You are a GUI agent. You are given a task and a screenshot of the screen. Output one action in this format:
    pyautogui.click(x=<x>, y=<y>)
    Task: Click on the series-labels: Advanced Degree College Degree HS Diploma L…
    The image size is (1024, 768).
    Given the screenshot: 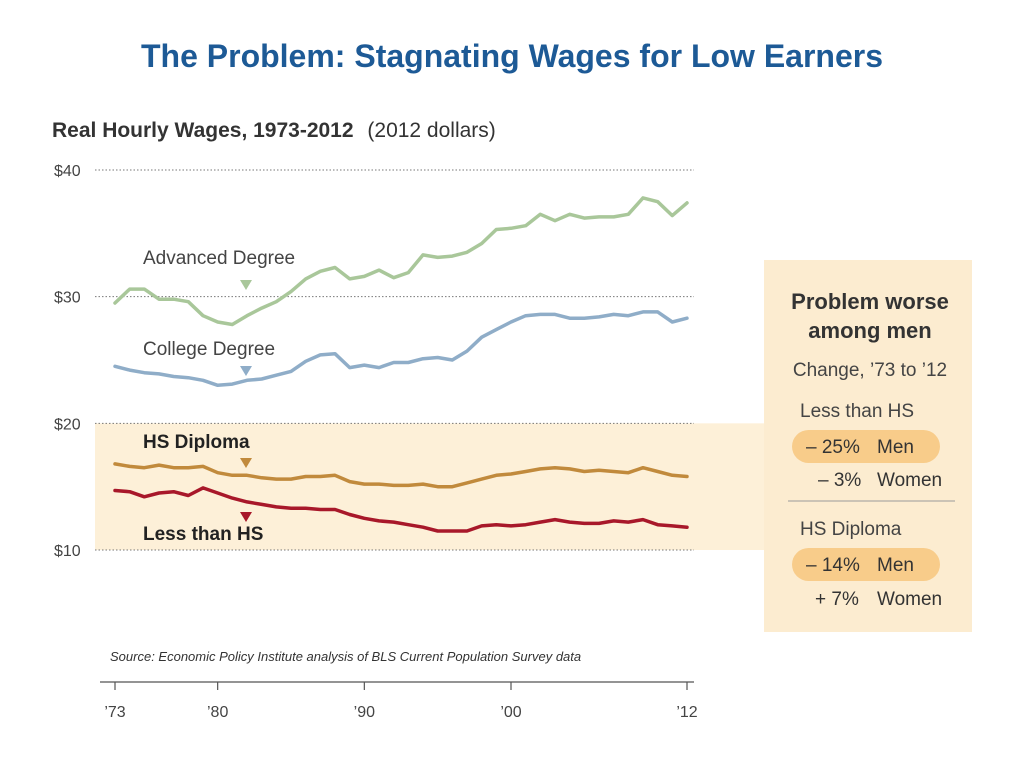 What is the action you would take?
    pyautogui.click(x=219, y=396)
    